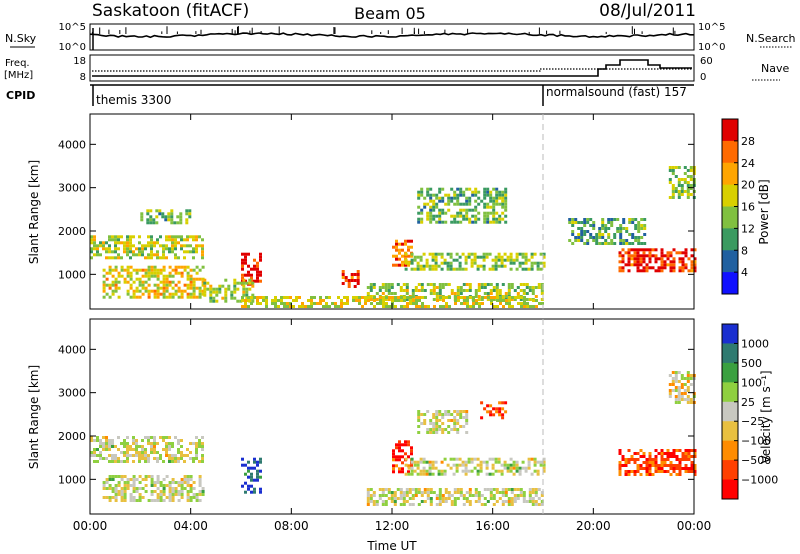 Image resolution: width=800 pixels, height=554 pixels. Describe the element at coordinates (748, 163) in the screenshot. I see `colorbar-tick-label: 24` at that location.